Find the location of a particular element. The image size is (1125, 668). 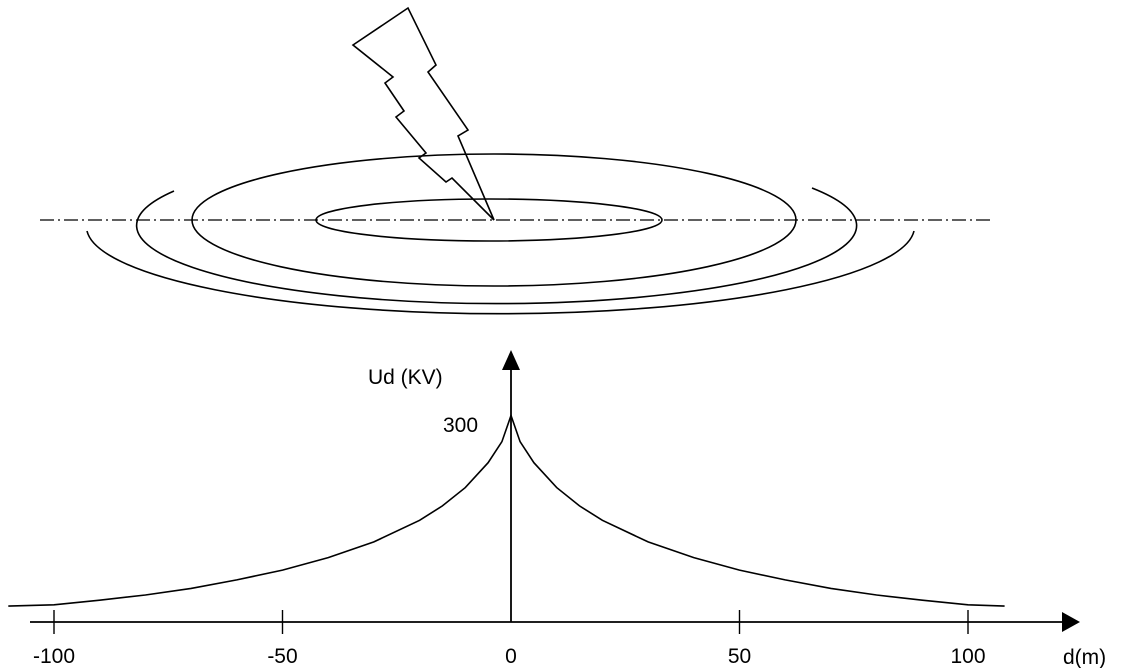

x-tick-label: 100 is located at coordinates (967, 656).